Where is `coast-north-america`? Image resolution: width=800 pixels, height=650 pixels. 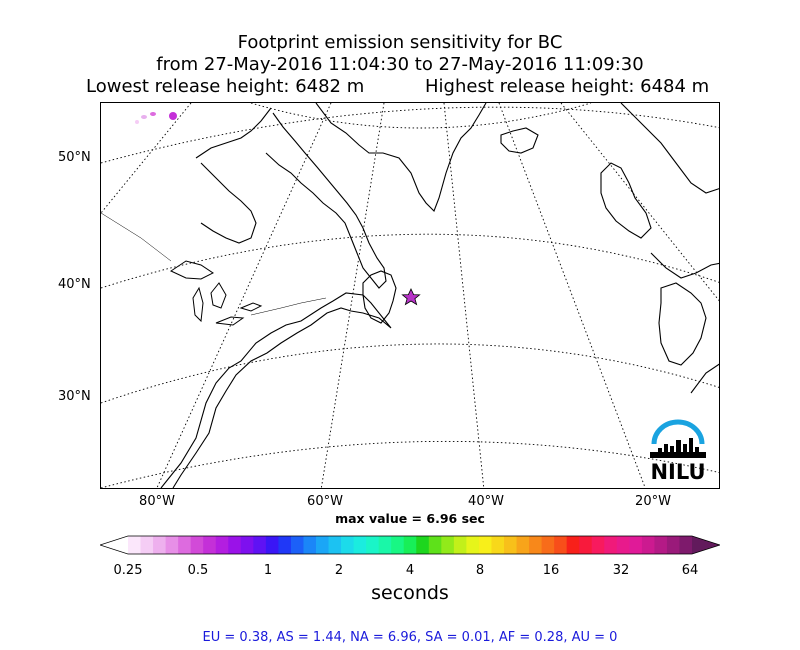
coast-north-america is located at coordinates (276, 390).